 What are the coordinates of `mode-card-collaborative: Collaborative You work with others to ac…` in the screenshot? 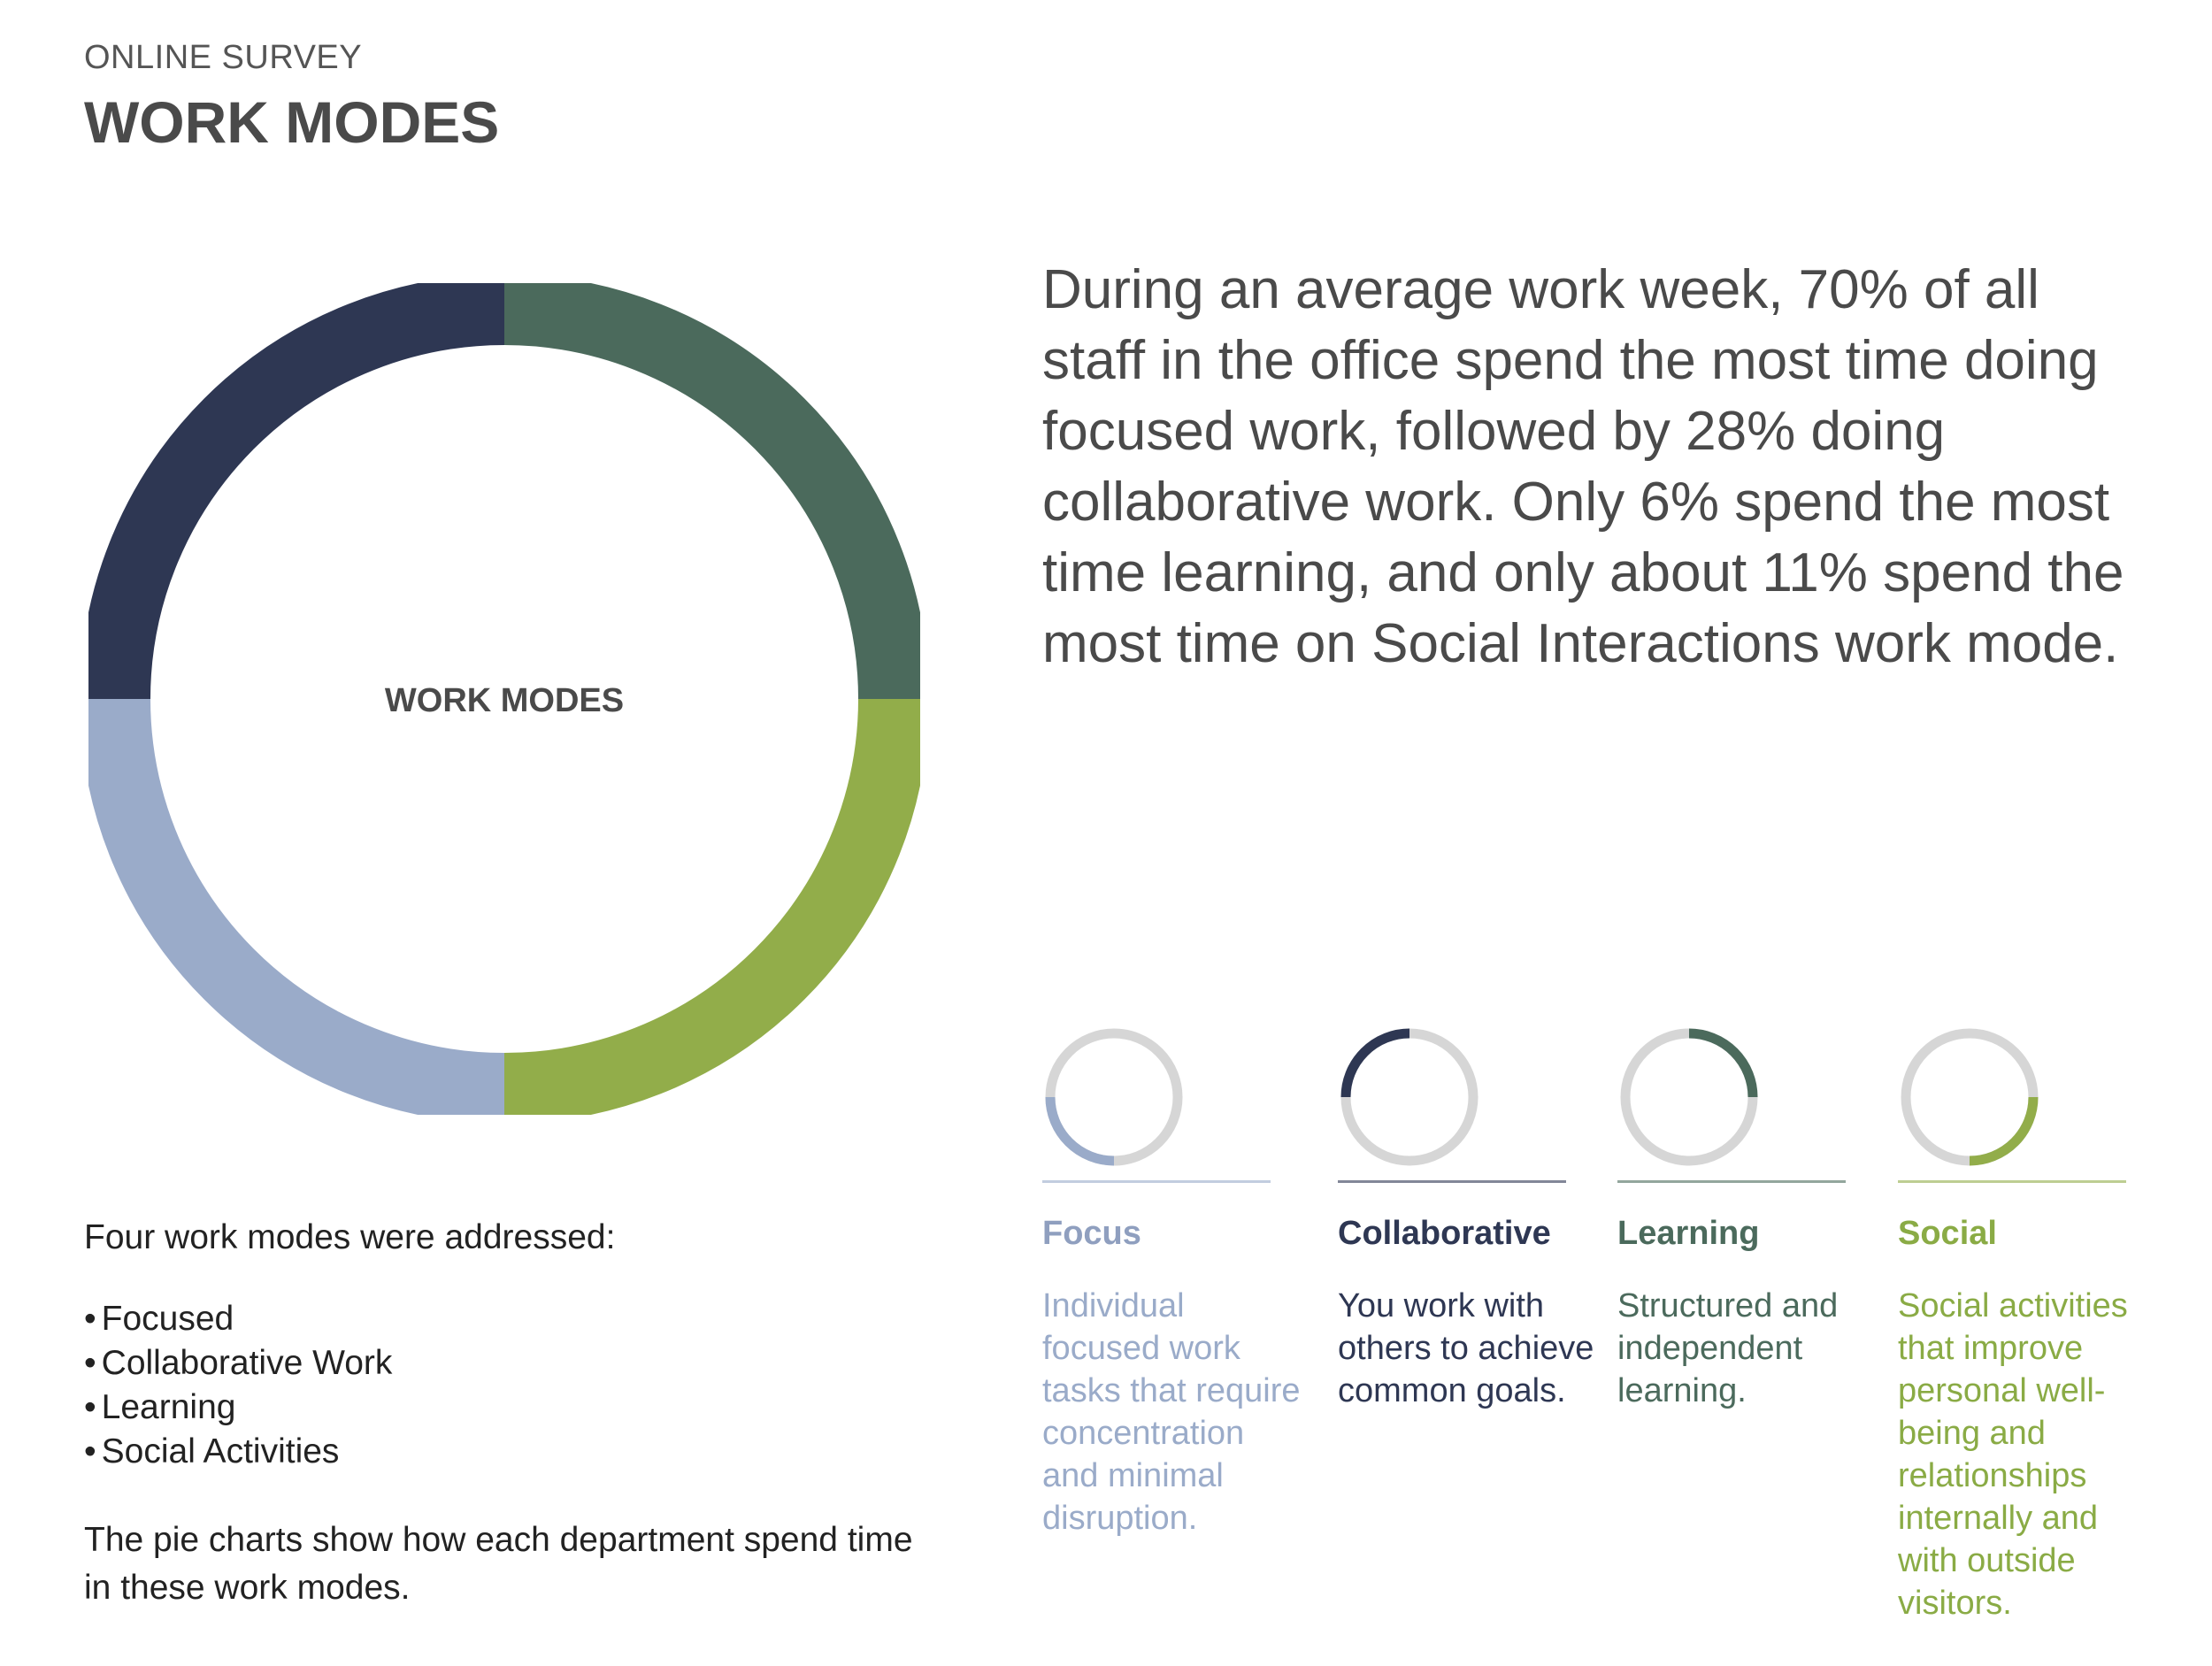 It's located at (1466, 1219).